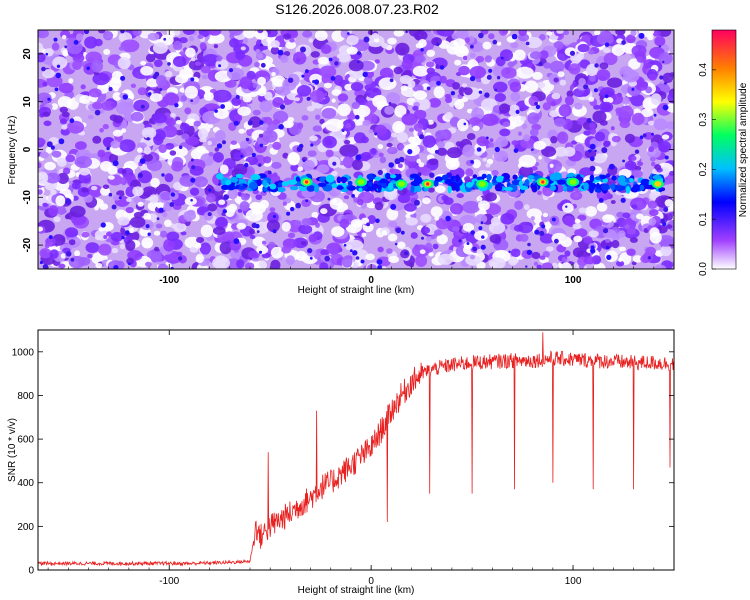 Image resolution: width=750 pixels, height=600 pixels. What do you see at coordinates (12, 450) in the screenshot?
I see `snr-ylabel: SNR (10 * v/v)` at bounding box center [12, 450].